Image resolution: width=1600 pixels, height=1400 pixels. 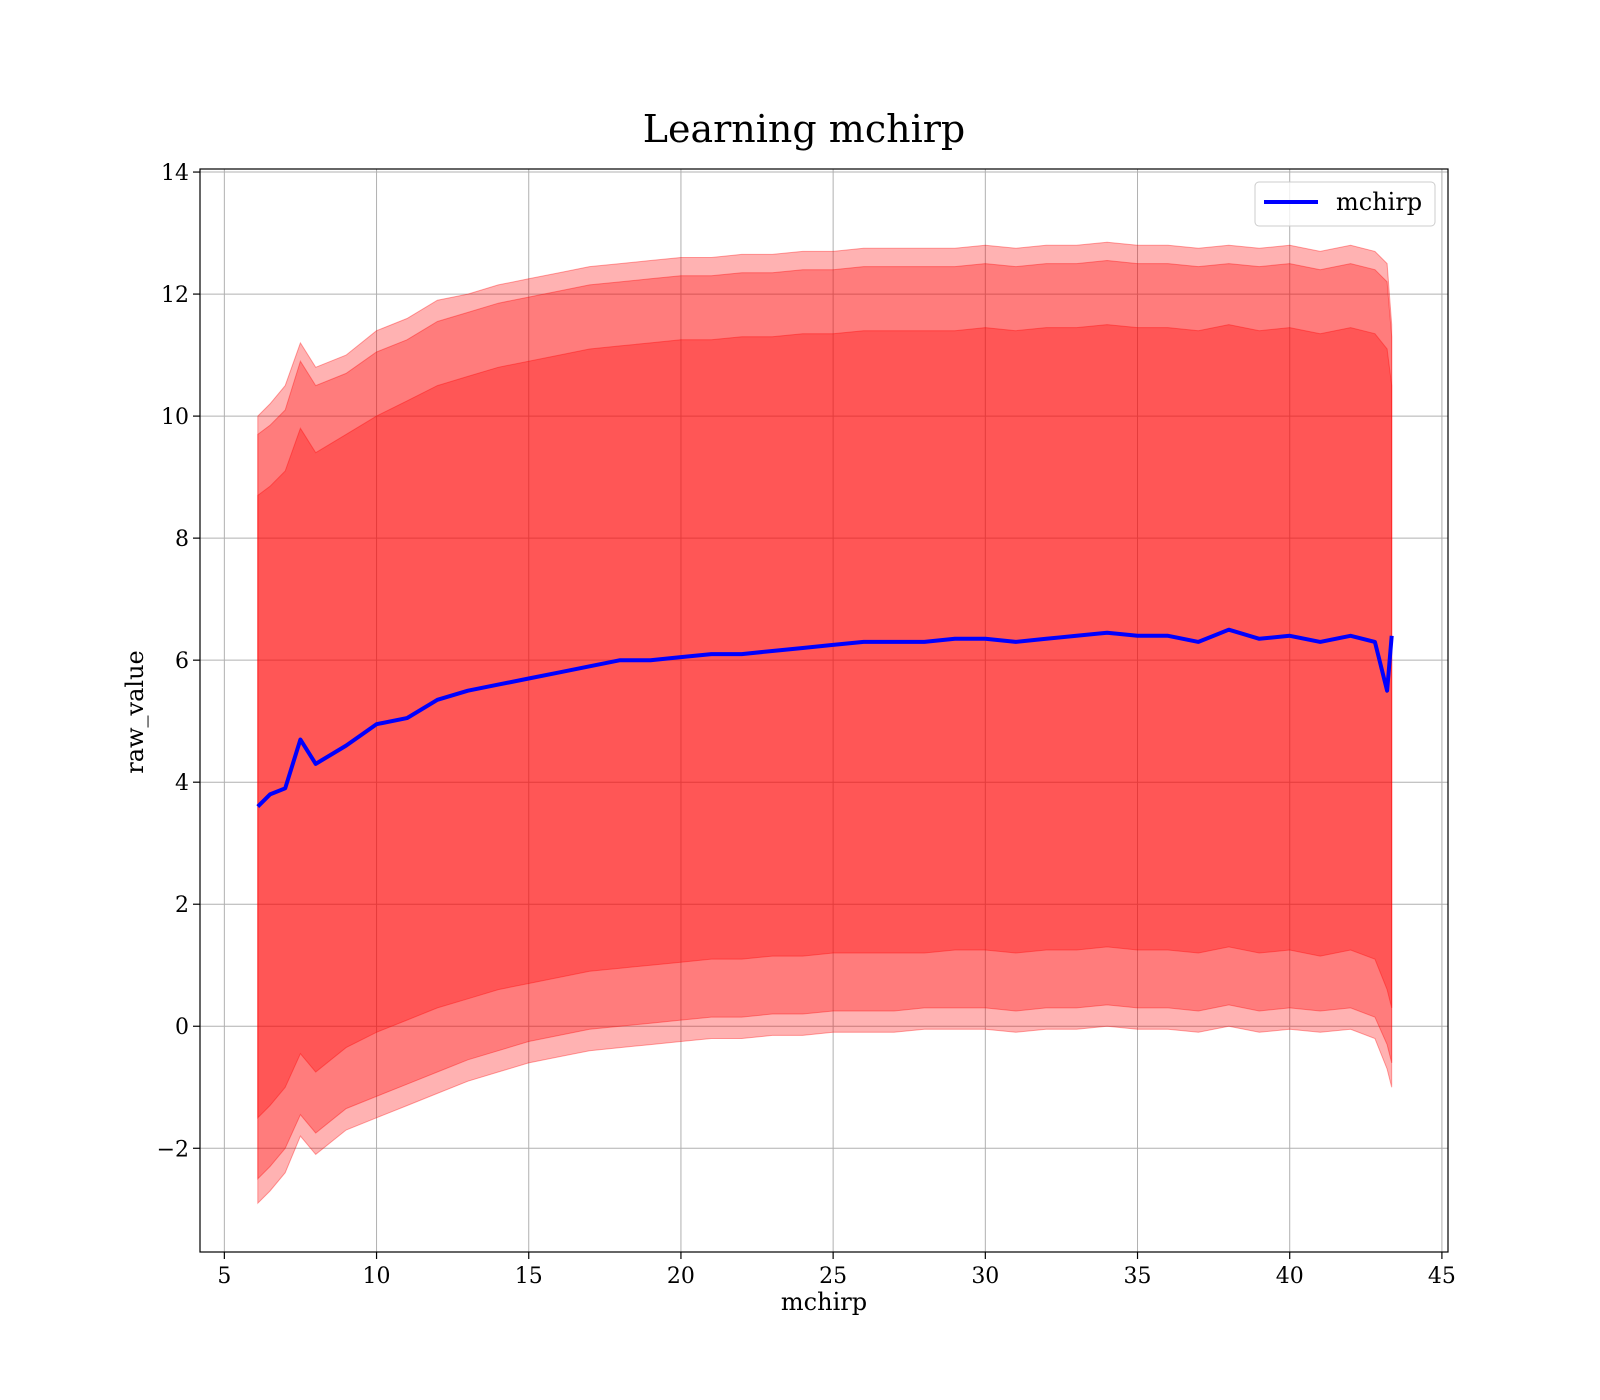 I want to click on y-tick-label: 0, so click(x=182, y=1027).